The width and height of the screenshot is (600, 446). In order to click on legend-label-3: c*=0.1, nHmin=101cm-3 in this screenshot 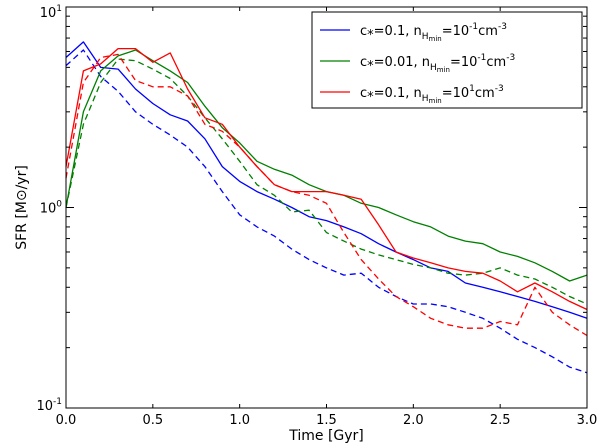, I will do `click(432, 94)`.